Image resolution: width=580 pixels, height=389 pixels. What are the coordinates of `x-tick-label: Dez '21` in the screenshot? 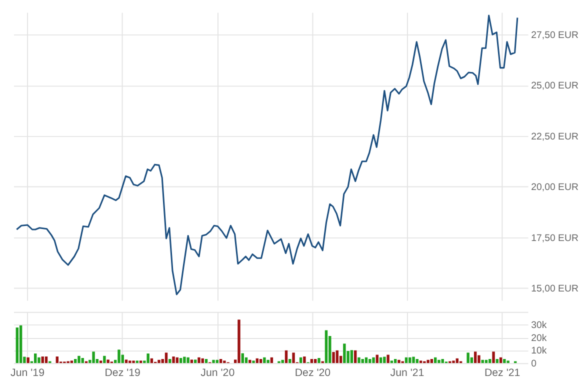 It's located at (502, 373).